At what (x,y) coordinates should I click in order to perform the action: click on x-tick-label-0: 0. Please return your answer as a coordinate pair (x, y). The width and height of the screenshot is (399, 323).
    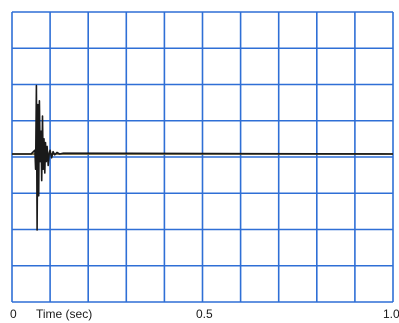
    Looking at the image, I should click on (13, 314).